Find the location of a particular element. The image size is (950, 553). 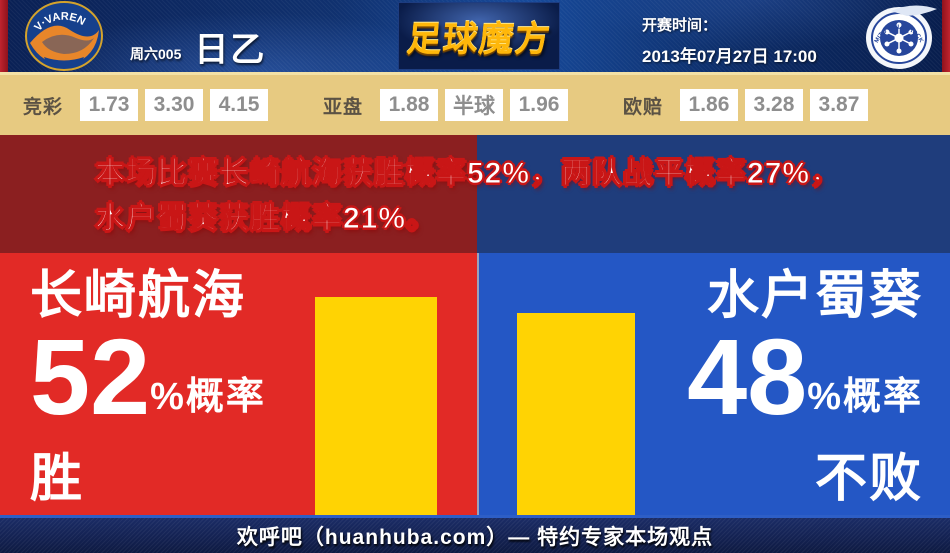

home-team-crest-icon: V·VAREN is located at coordinates (64, 38).